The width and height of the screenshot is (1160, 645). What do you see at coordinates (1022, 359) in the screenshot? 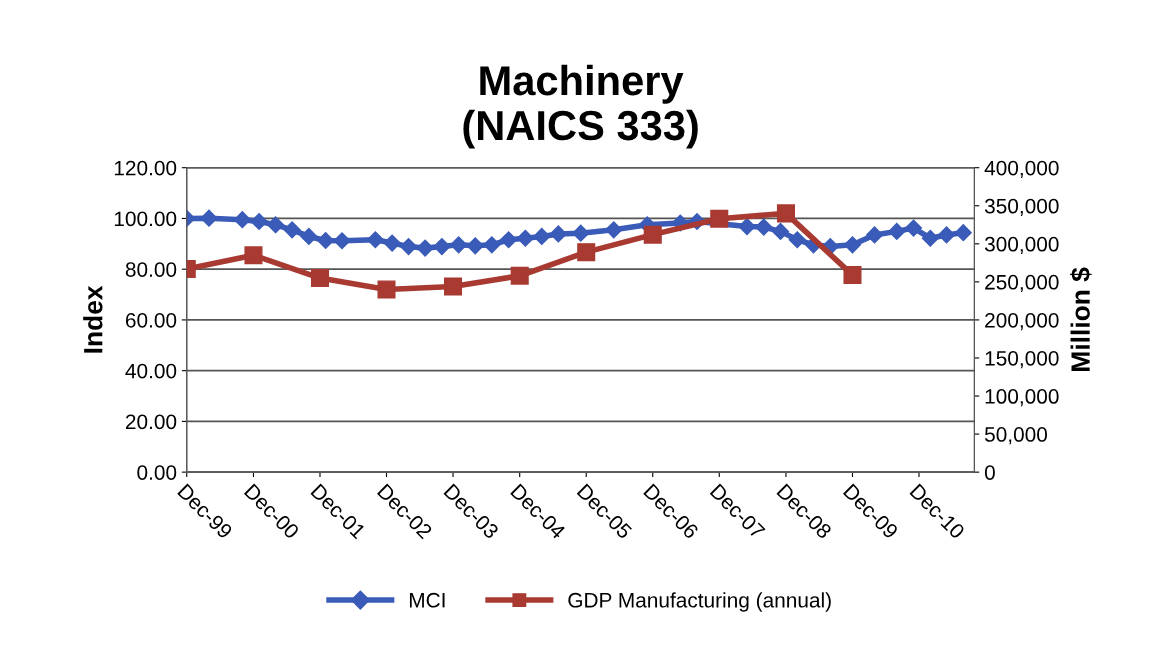
I see `y2-tick-label: 150,000` at bounding box center [1022, 359].